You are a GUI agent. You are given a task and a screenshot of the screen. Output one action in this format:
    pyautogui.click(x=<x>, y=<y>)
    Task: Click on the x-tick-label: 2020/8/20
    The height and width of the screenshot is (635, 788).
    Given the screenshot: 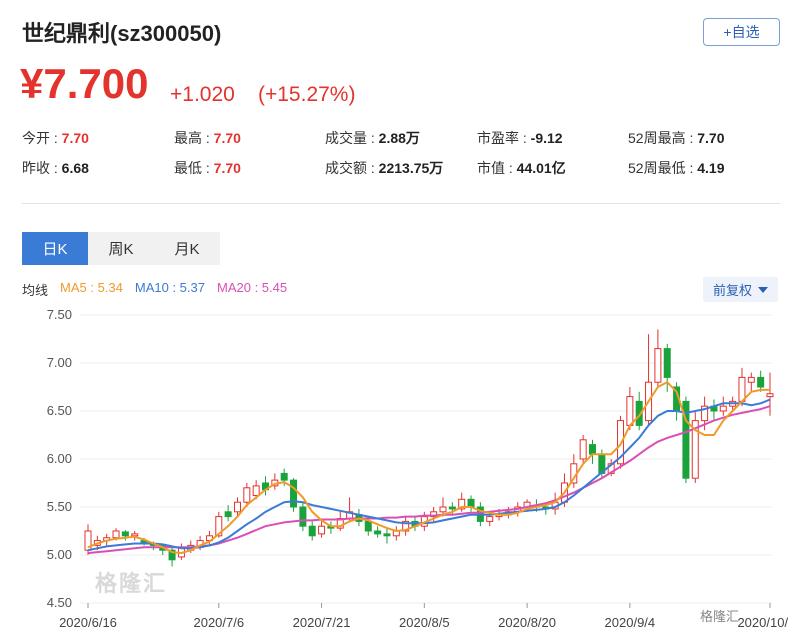 What is the action you would take?
    pyautogui.click(x=527, y=622)
    